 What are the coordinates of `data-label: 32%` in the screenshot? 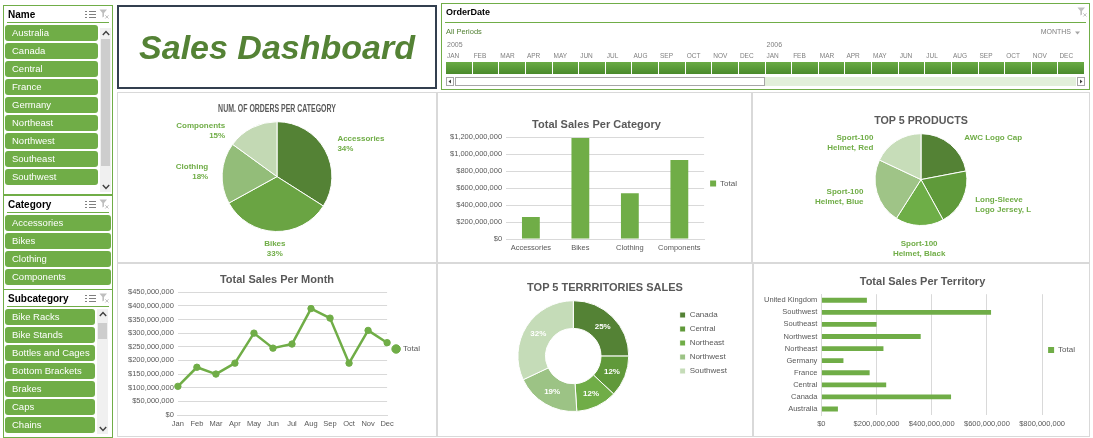 It's located at (538, 334).